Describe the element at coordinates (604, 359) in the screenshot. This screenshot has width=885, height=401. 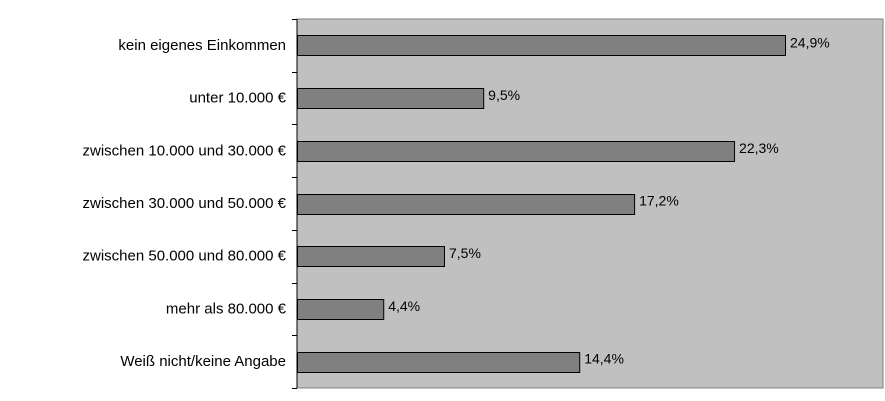
I see `value-label: 14,4%` at that location.